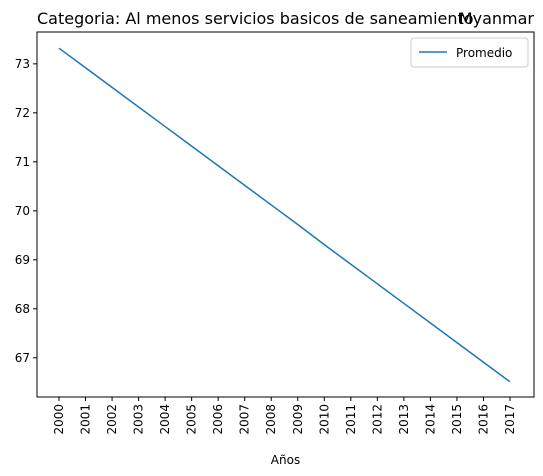  Describe the element at coordinates (165, 419) in the screenshot. I see `x-tick-label: 2004` at that location.